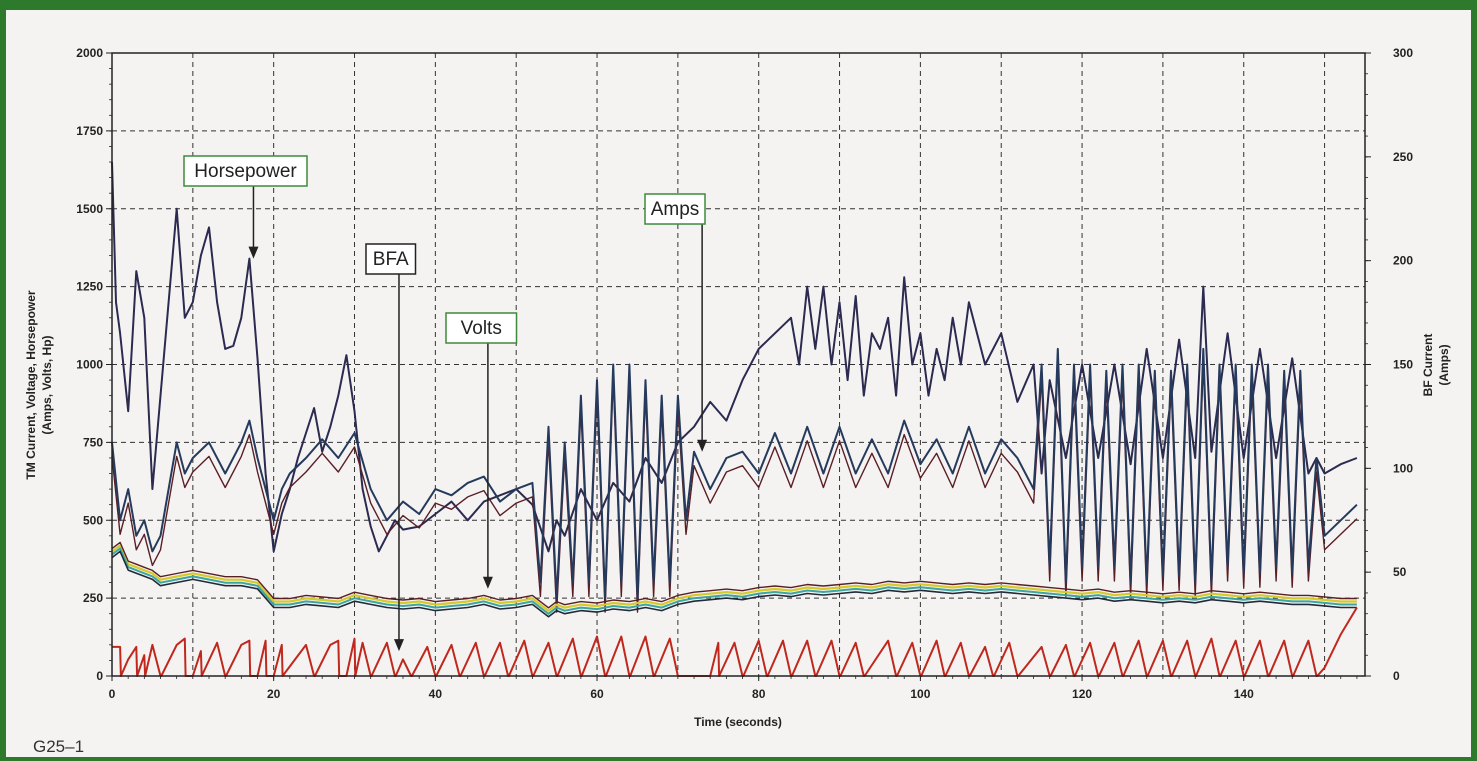 The image size is (1477, 761). I want to click on right-y-axis-title-line-2: (Amps), so click(1444, 364).